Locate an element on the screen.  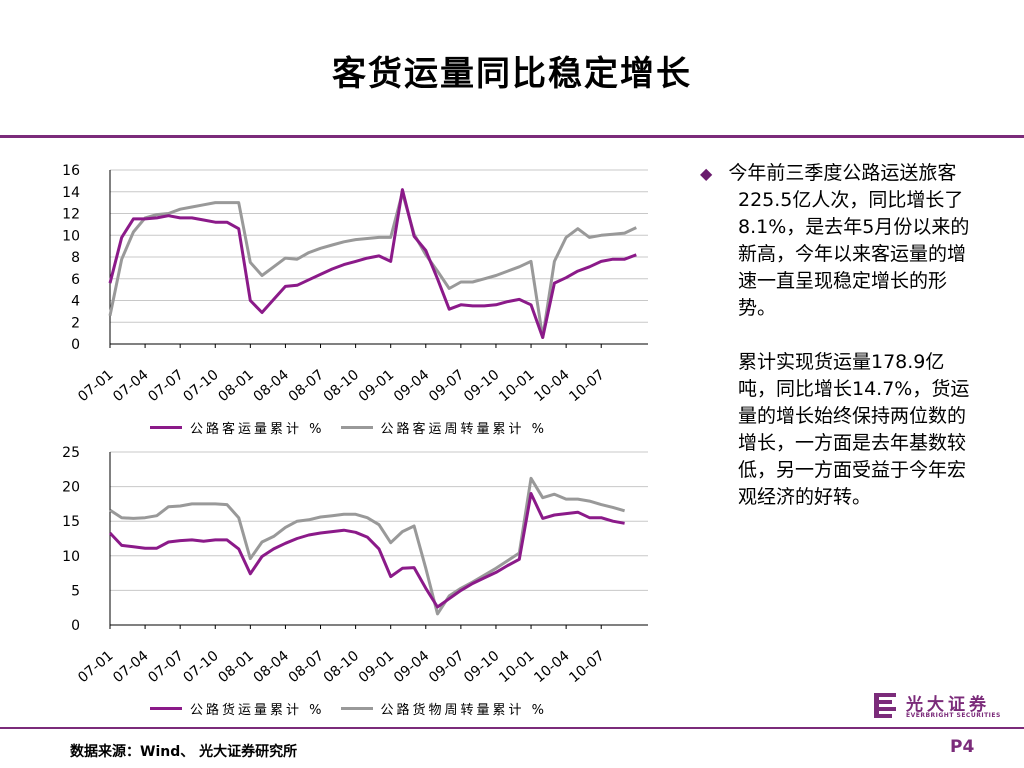
legend-label: 公路客运周转量累计 % is located at coordinates (463, 429).